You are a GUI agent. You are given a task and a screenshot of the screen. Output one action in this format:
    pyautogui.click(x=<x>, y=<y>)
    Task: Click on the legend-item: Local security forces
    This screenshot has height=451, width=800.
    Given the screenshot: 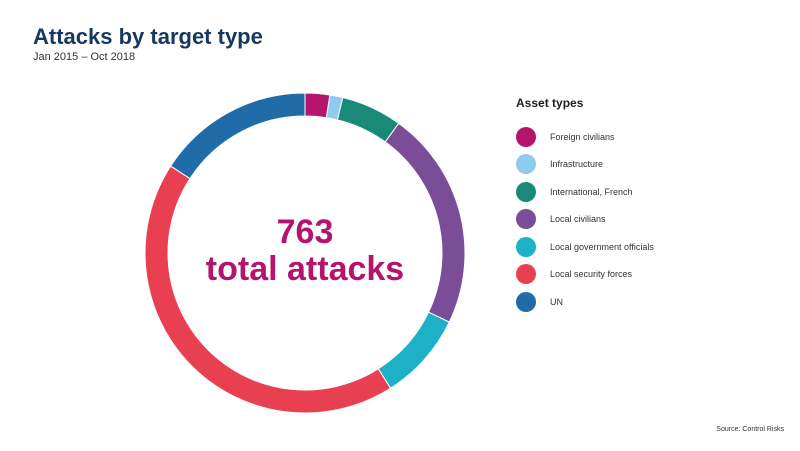 What is the action you would take?
    pyautogui.click(x=585, y=275)
    